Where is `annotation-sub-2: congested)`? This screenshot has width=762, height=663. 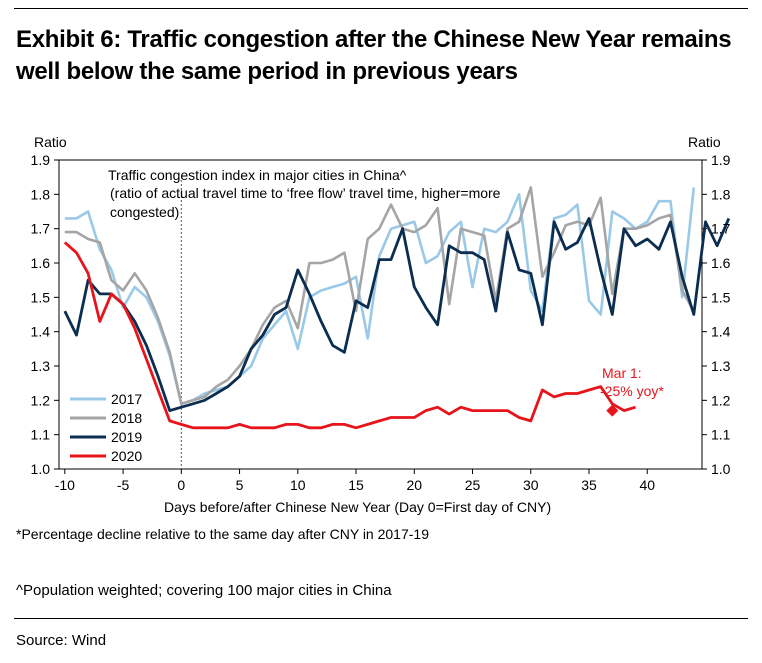 annotation-sub-2: congested) is located at coordinates (144, 212).